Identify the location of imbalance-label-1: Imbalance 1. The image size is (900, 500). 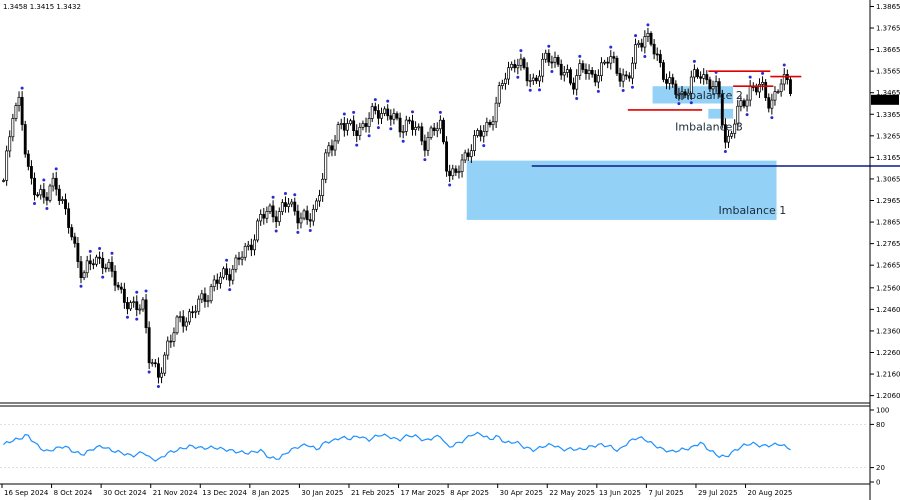
(753, 210).